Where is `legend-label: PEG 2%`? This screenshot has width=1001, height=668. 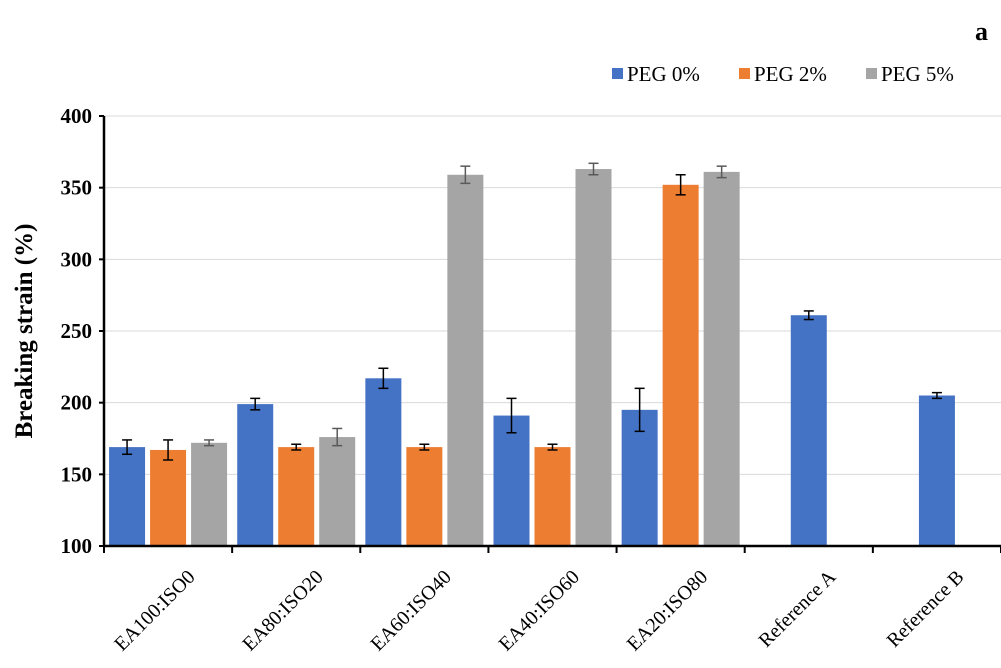 legend-label: PEG 2% is located at coordinates (790, 74).